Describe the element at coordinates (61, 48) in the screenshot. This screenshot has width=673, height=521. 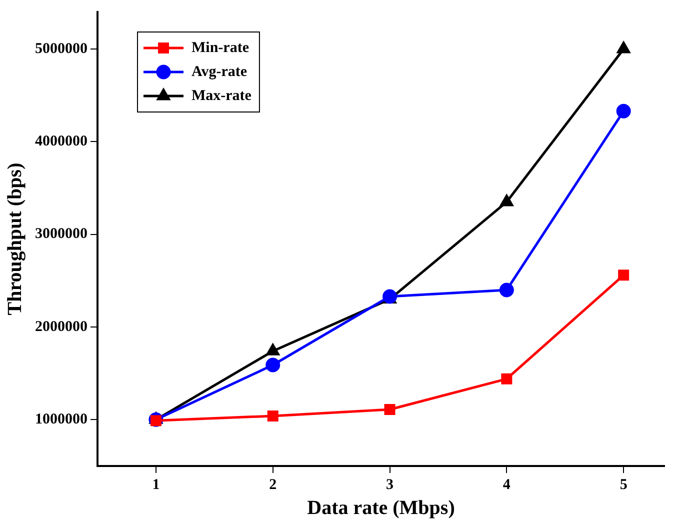
I see `y-tick-label: 5000000` at that location.